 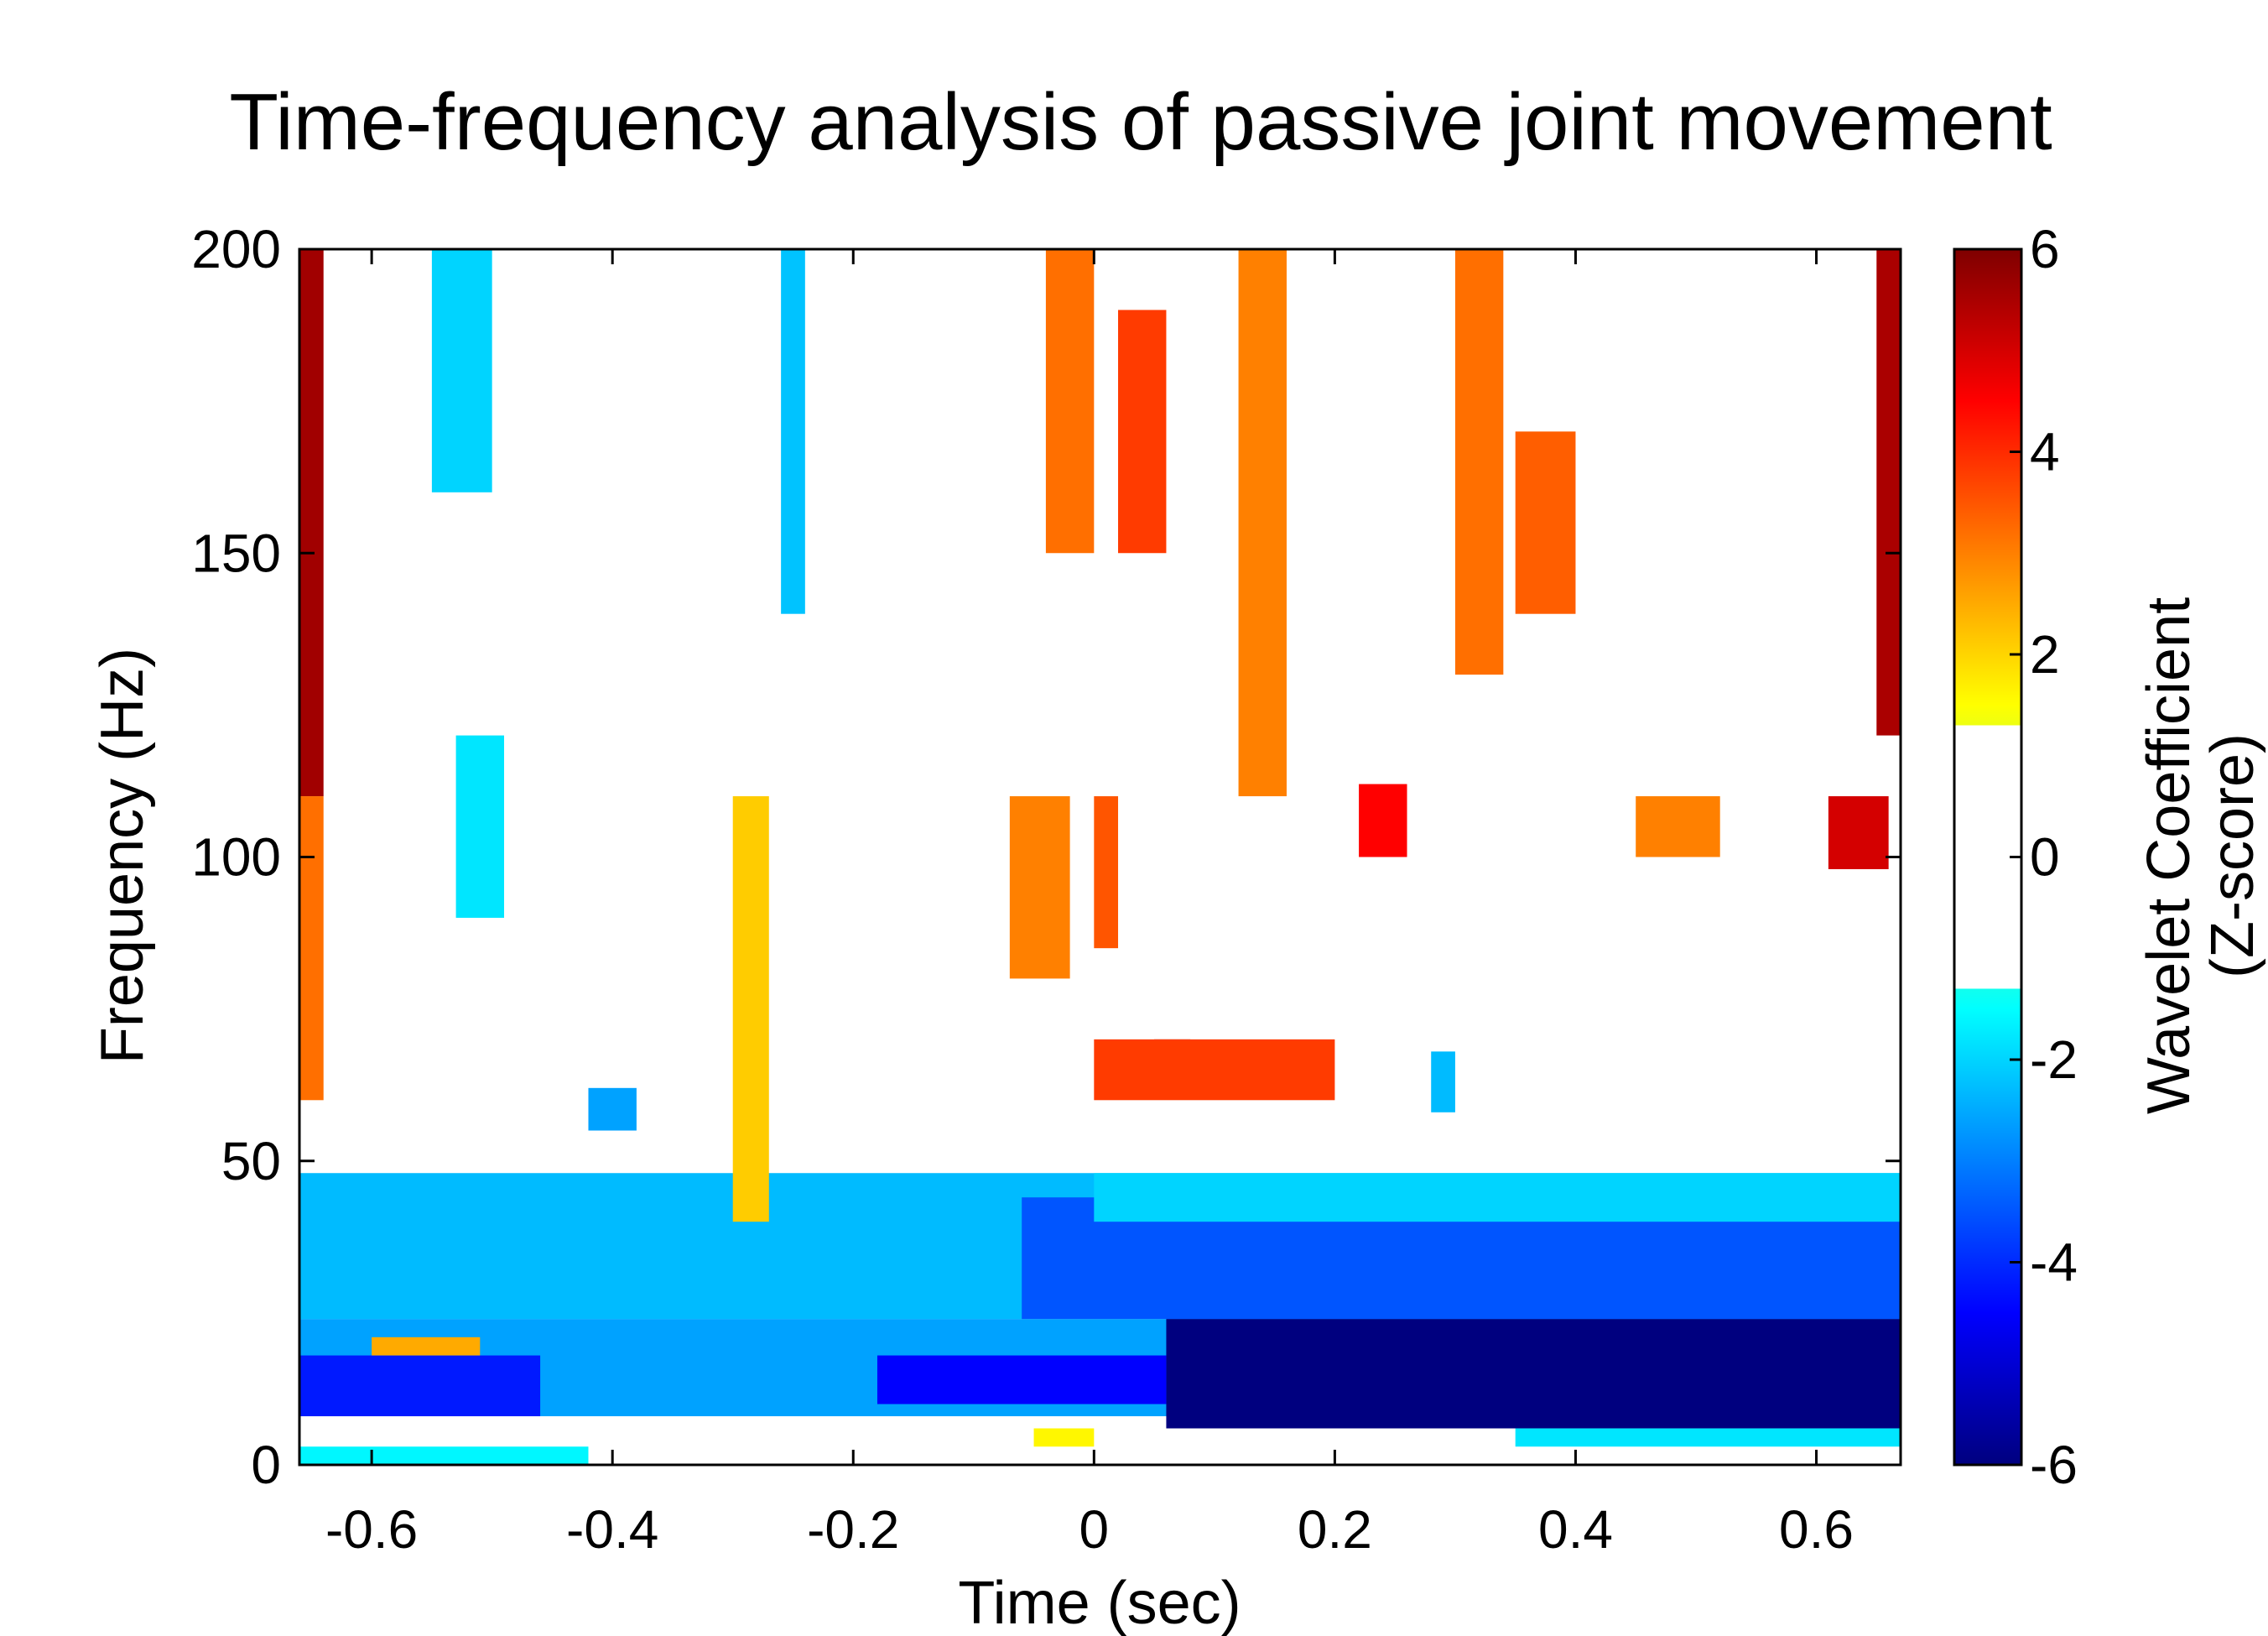 I want to click on x-tick-label: 0.6, so click(x=1816, y=1530).